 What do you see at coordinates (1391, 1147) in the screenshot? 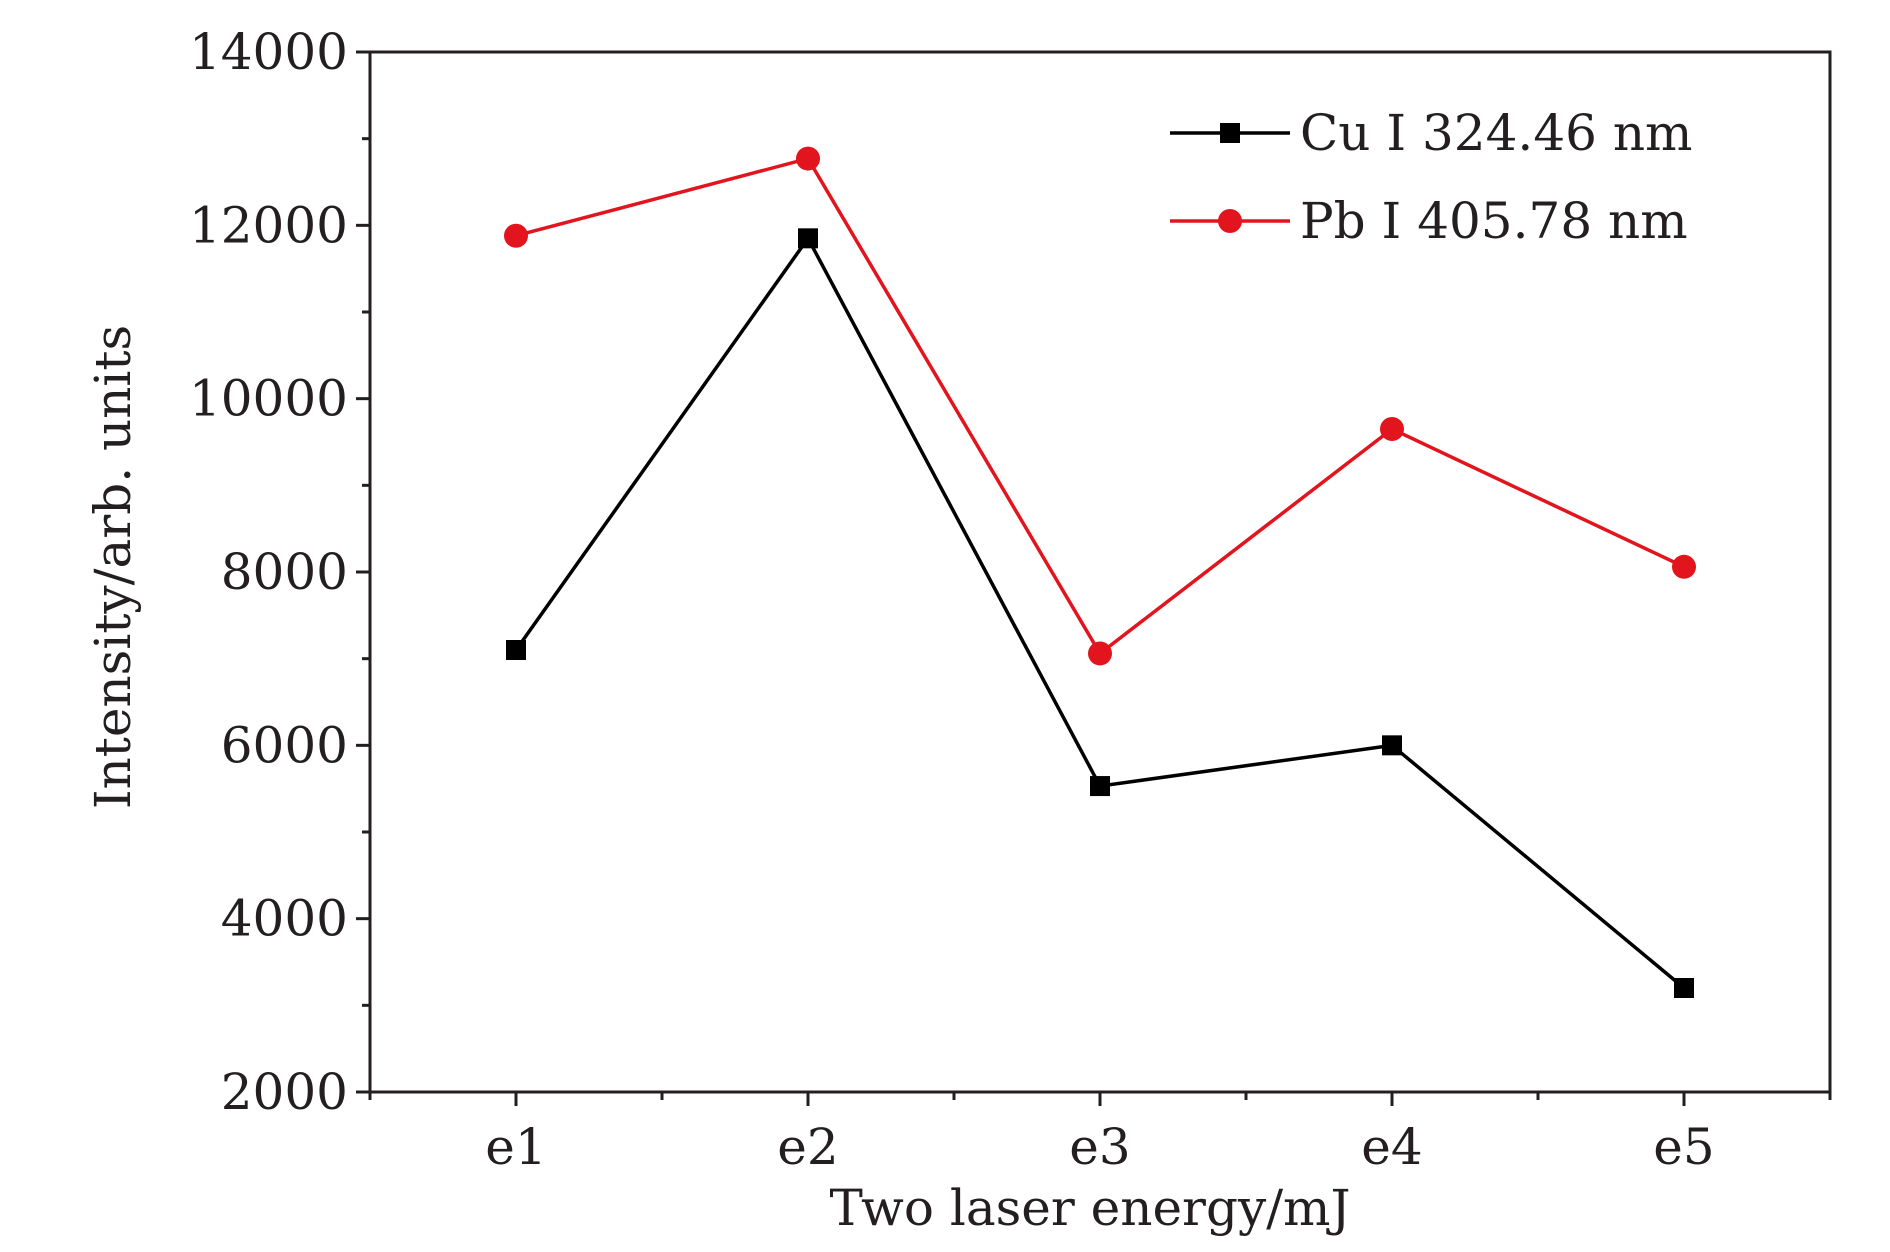
I see `x-tick-label: e4` at bounding box center [1391, 1147].